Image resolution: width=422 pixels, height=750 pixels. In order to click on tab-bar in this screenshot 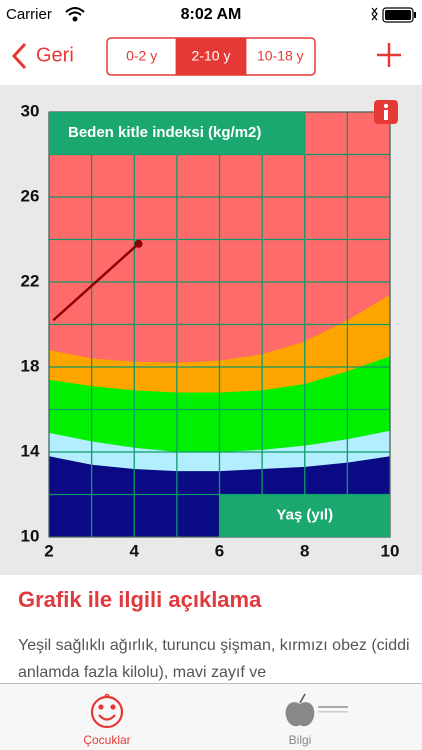, I will do `click(211, 716)`.